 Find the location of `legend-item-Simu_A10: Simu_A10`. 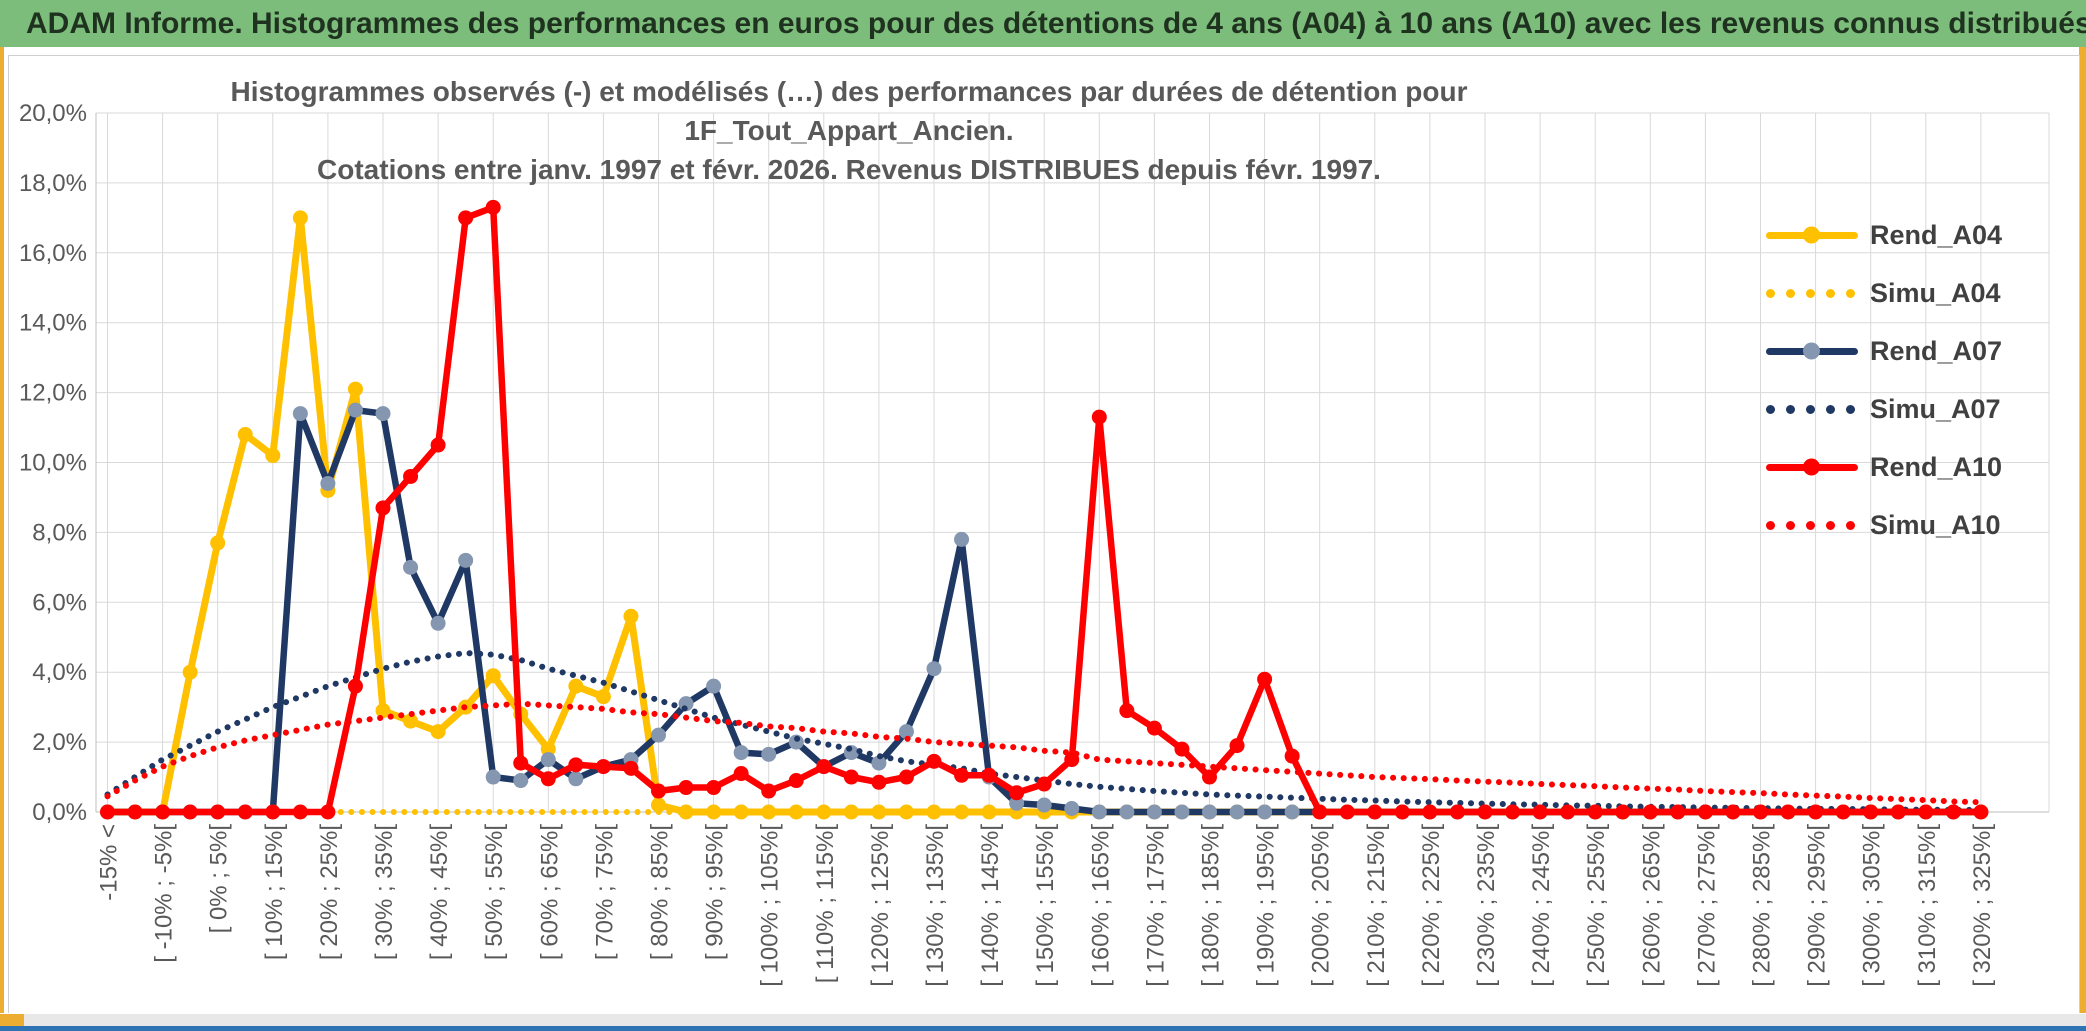

legend-item-Simu_A10: Simu_A10 is located at coordinates (1883, 525).